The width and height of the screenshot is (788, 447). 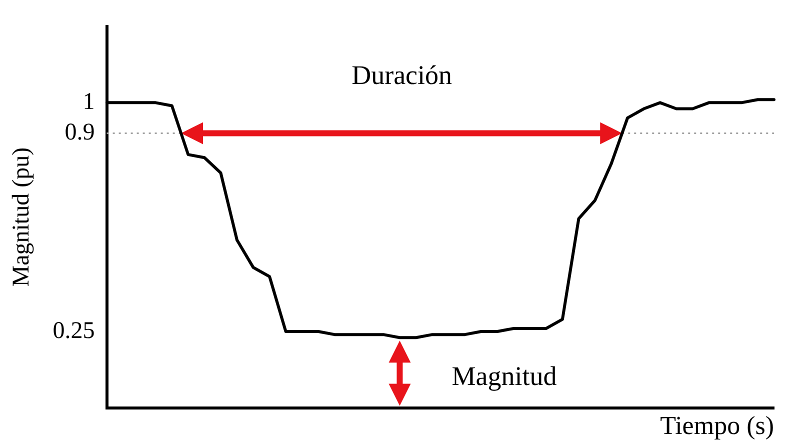 I want to click on annotation: Magnitud, so click(x=504, y=376).